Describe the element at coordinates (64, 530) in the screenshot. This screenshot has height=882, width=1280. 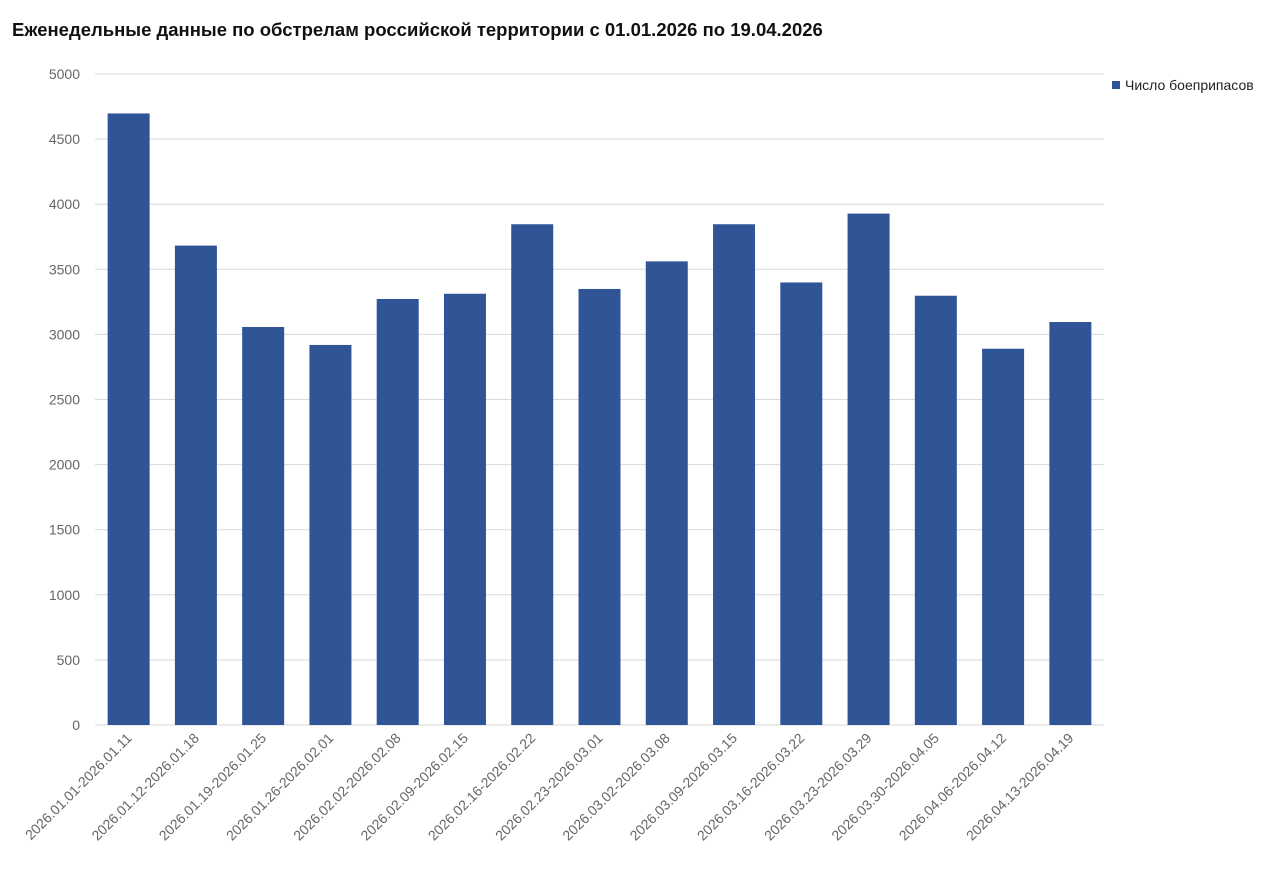
I see `y-tick-label: 1500` at that location.